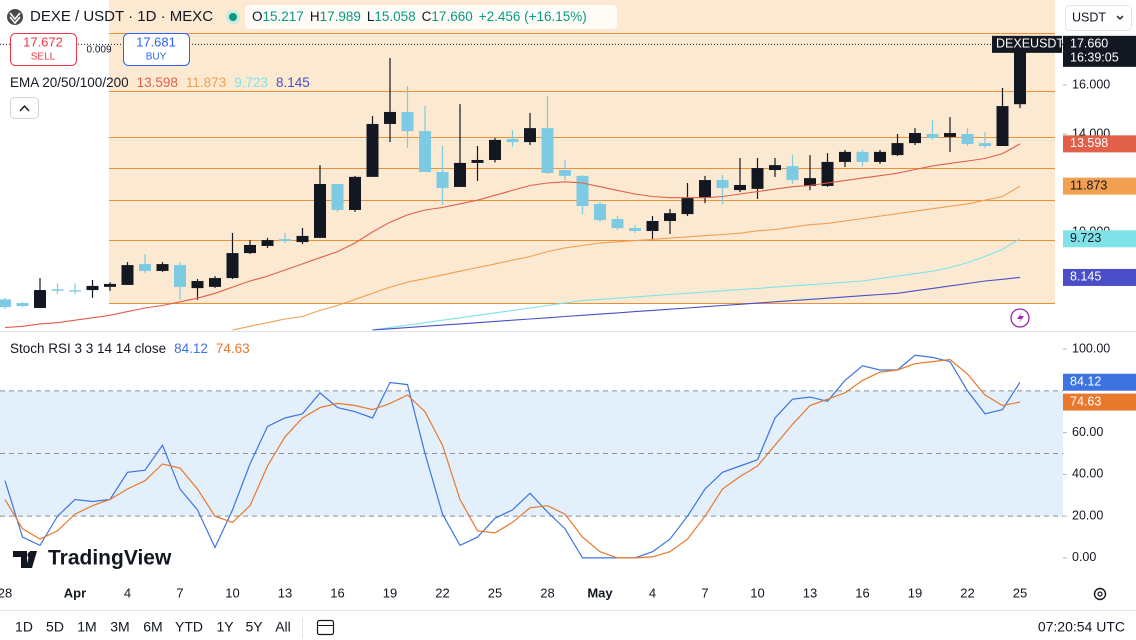 The image size is (1136, 640). I want to click on sell-label: SELL, so click(43, 57).